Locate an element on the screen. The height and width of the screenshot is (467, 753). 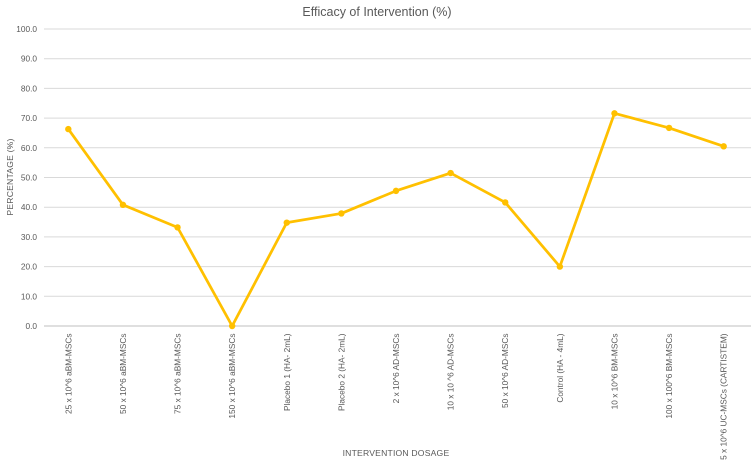
y-tick-label: 100.0 is located at coordinates (26, 29).